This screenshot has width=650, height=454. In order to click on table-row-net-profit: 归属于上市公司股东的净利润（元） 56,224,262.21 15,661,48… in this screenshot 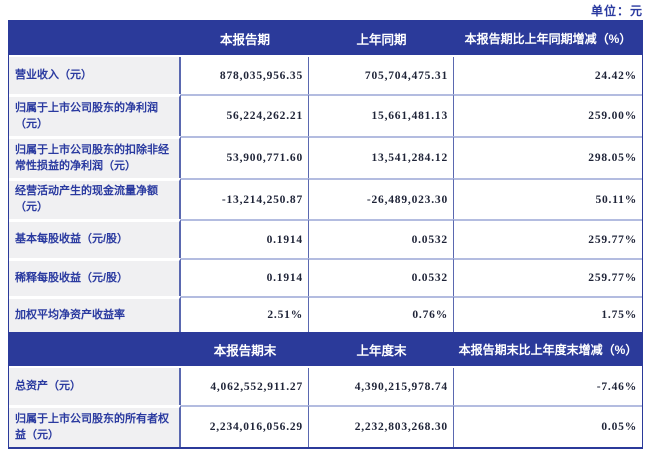, I will do `click(325, 115)`.